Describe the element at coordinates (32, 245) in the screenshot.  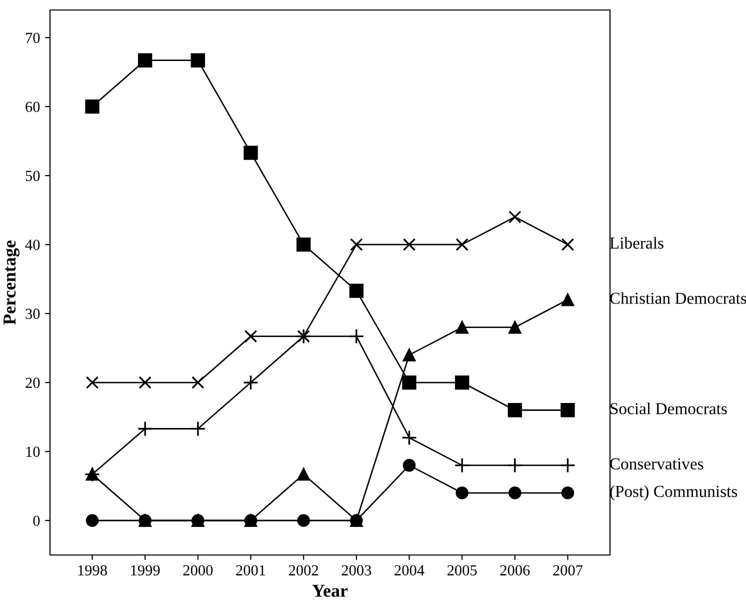
I see `y-tick-label: 40` at that location.